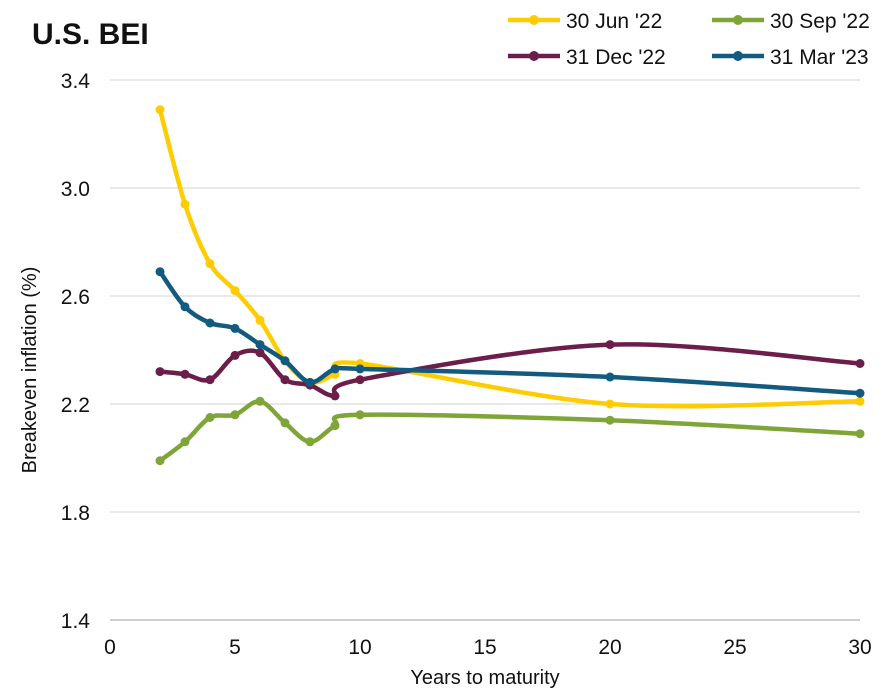  I want to click on y-tick-label: 3.4, so click(76, 81).